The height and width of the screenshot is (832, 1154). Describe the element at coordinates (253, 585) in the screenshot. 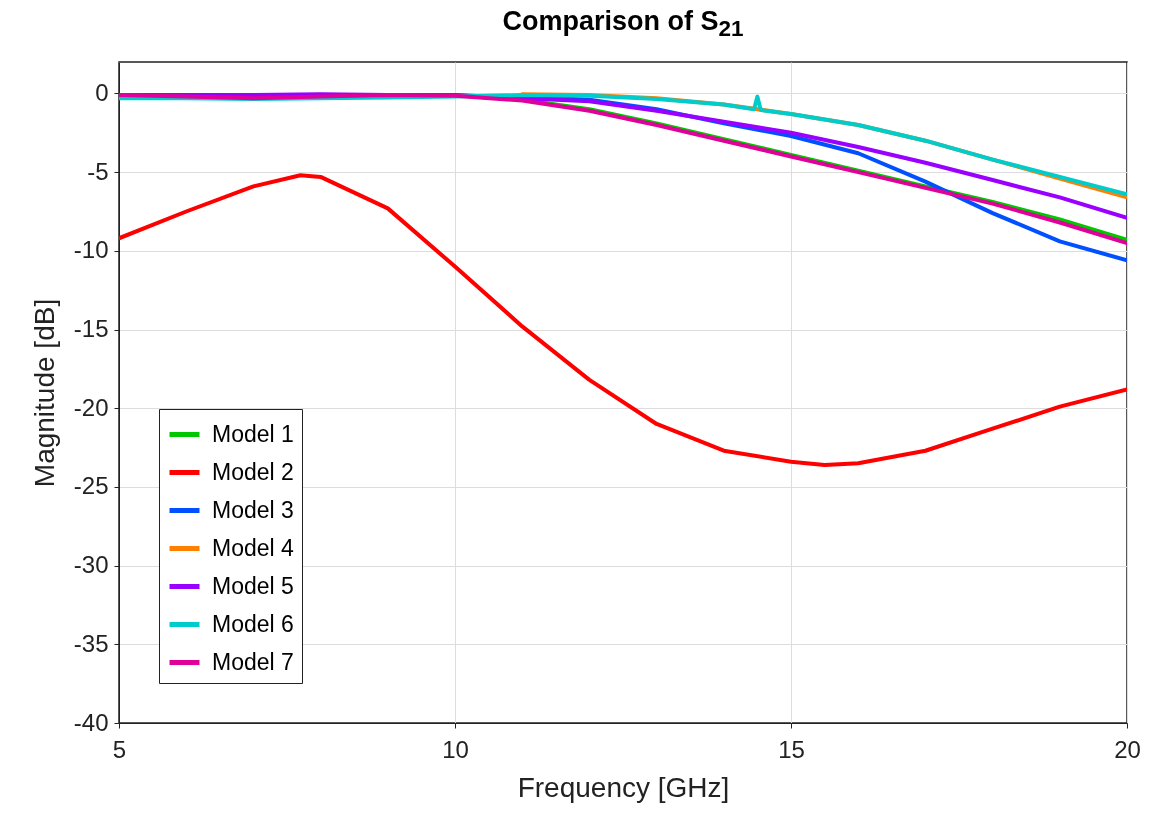

I see `legend-label: Model 5` at that location.